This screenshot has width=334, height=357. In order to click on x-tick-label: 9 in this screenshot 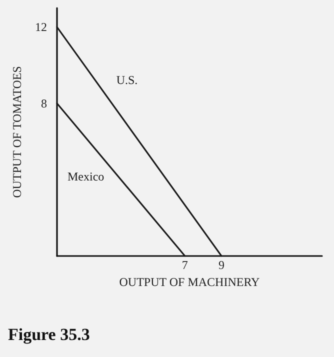, I will do `click(221, 265)`.